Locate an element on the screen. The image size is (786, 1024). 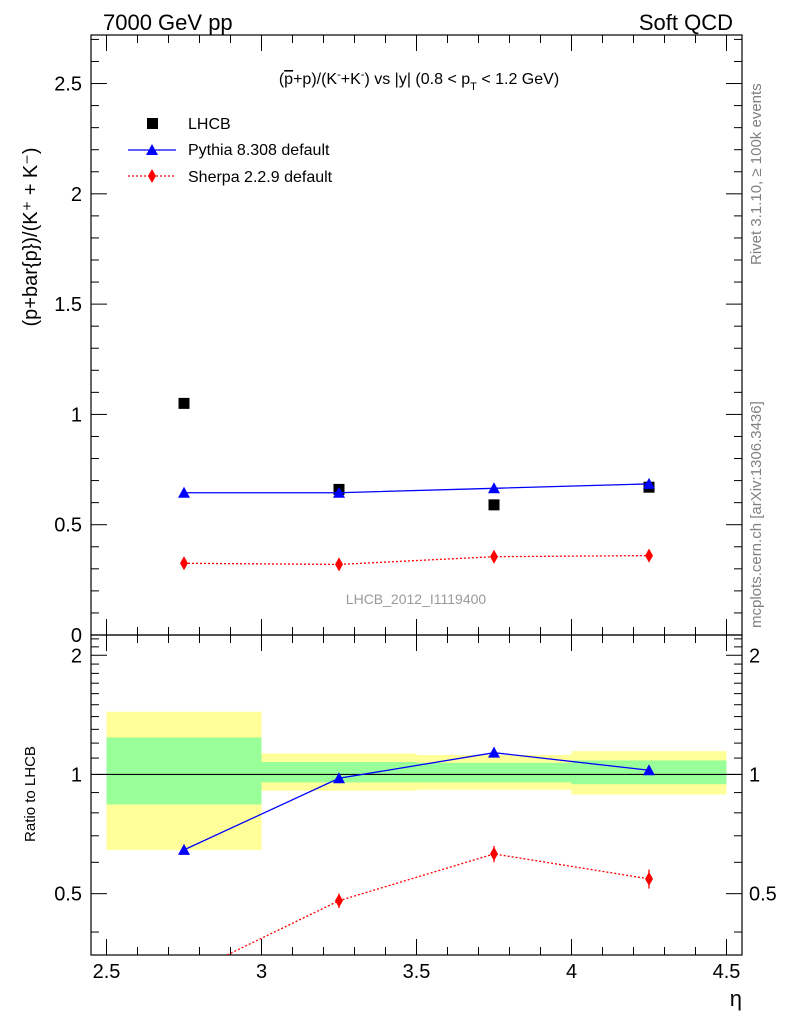
ratio-y-label: Ratio to LHCB is located at coordinates (30, 794).